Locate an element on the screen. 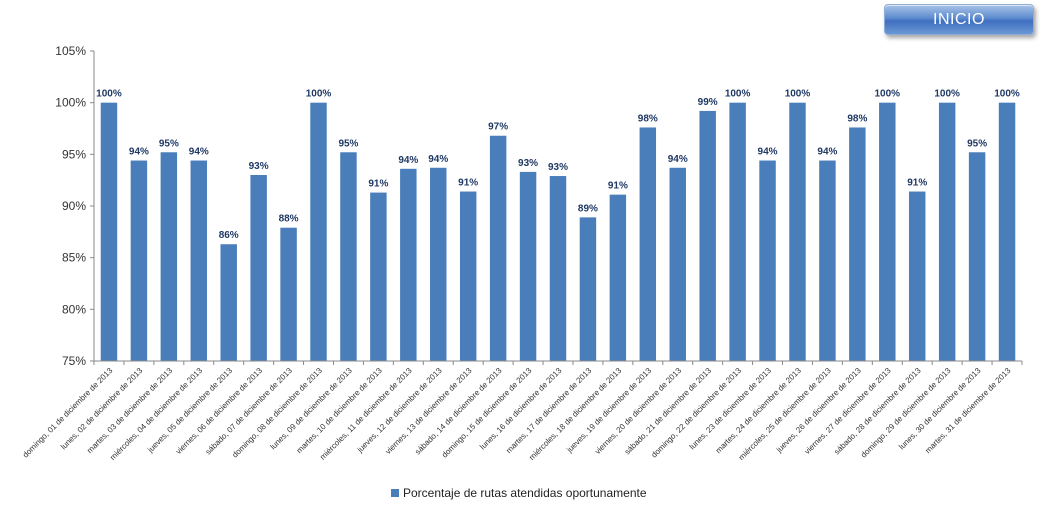 Image resolution: width=1041 pixels, height=513 pixels. data-label: 99% is located at coordinates (708, 102).